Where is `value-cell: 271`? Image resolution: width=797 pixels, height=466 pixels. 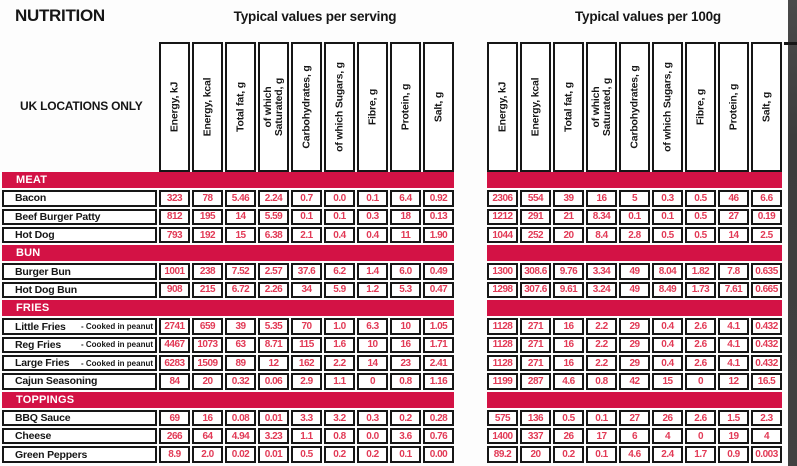 value-cell: 271 is located at coordinates (535, 326).